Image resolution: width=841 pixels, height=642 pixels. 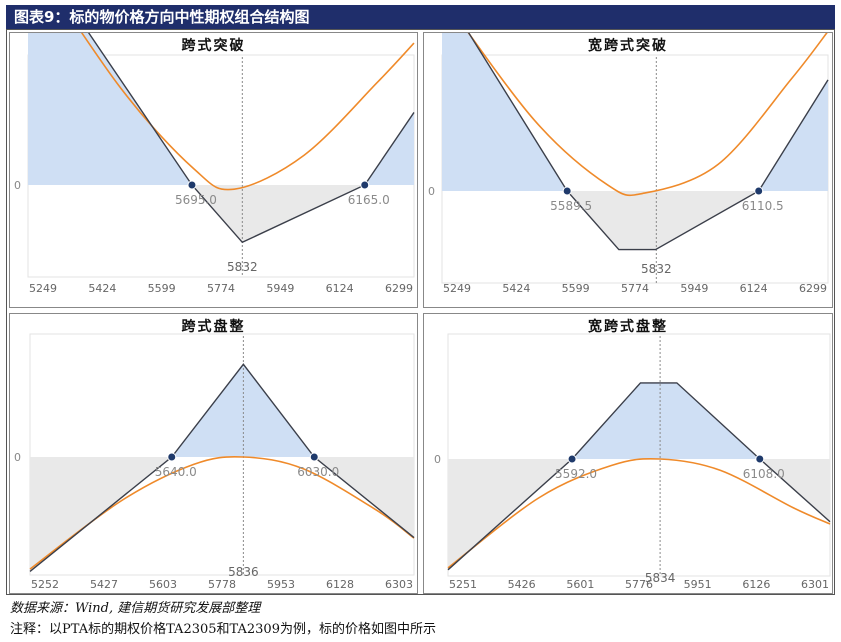 What do you see at coordinates (580, 584) in the screenshot?
I see `x-tick-label: 5601` at bounding box center [580, 584].